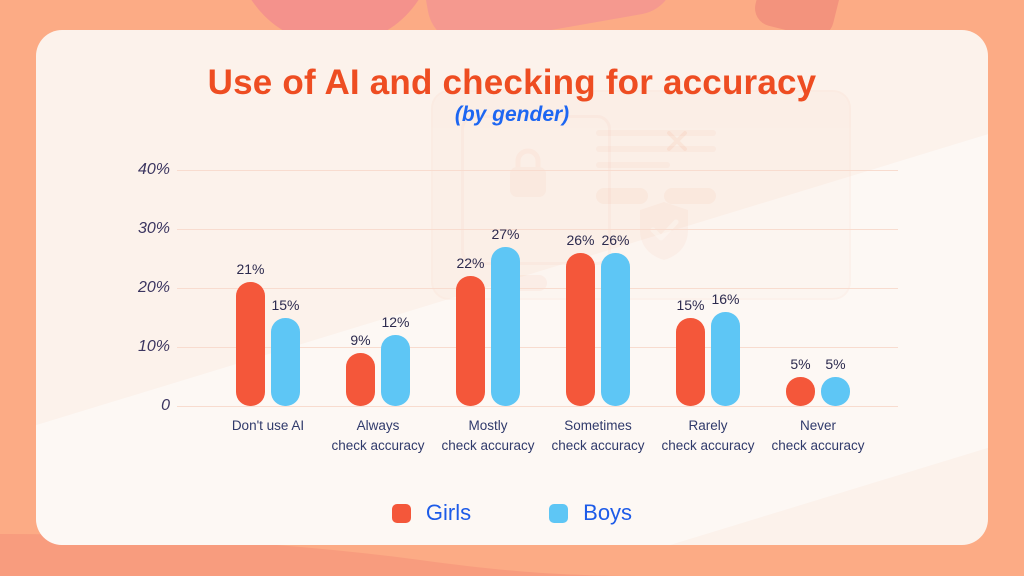  Describe the element at coordinates (360, 339) in the screenshot. I see `bar-value-label: 9%` at that location.